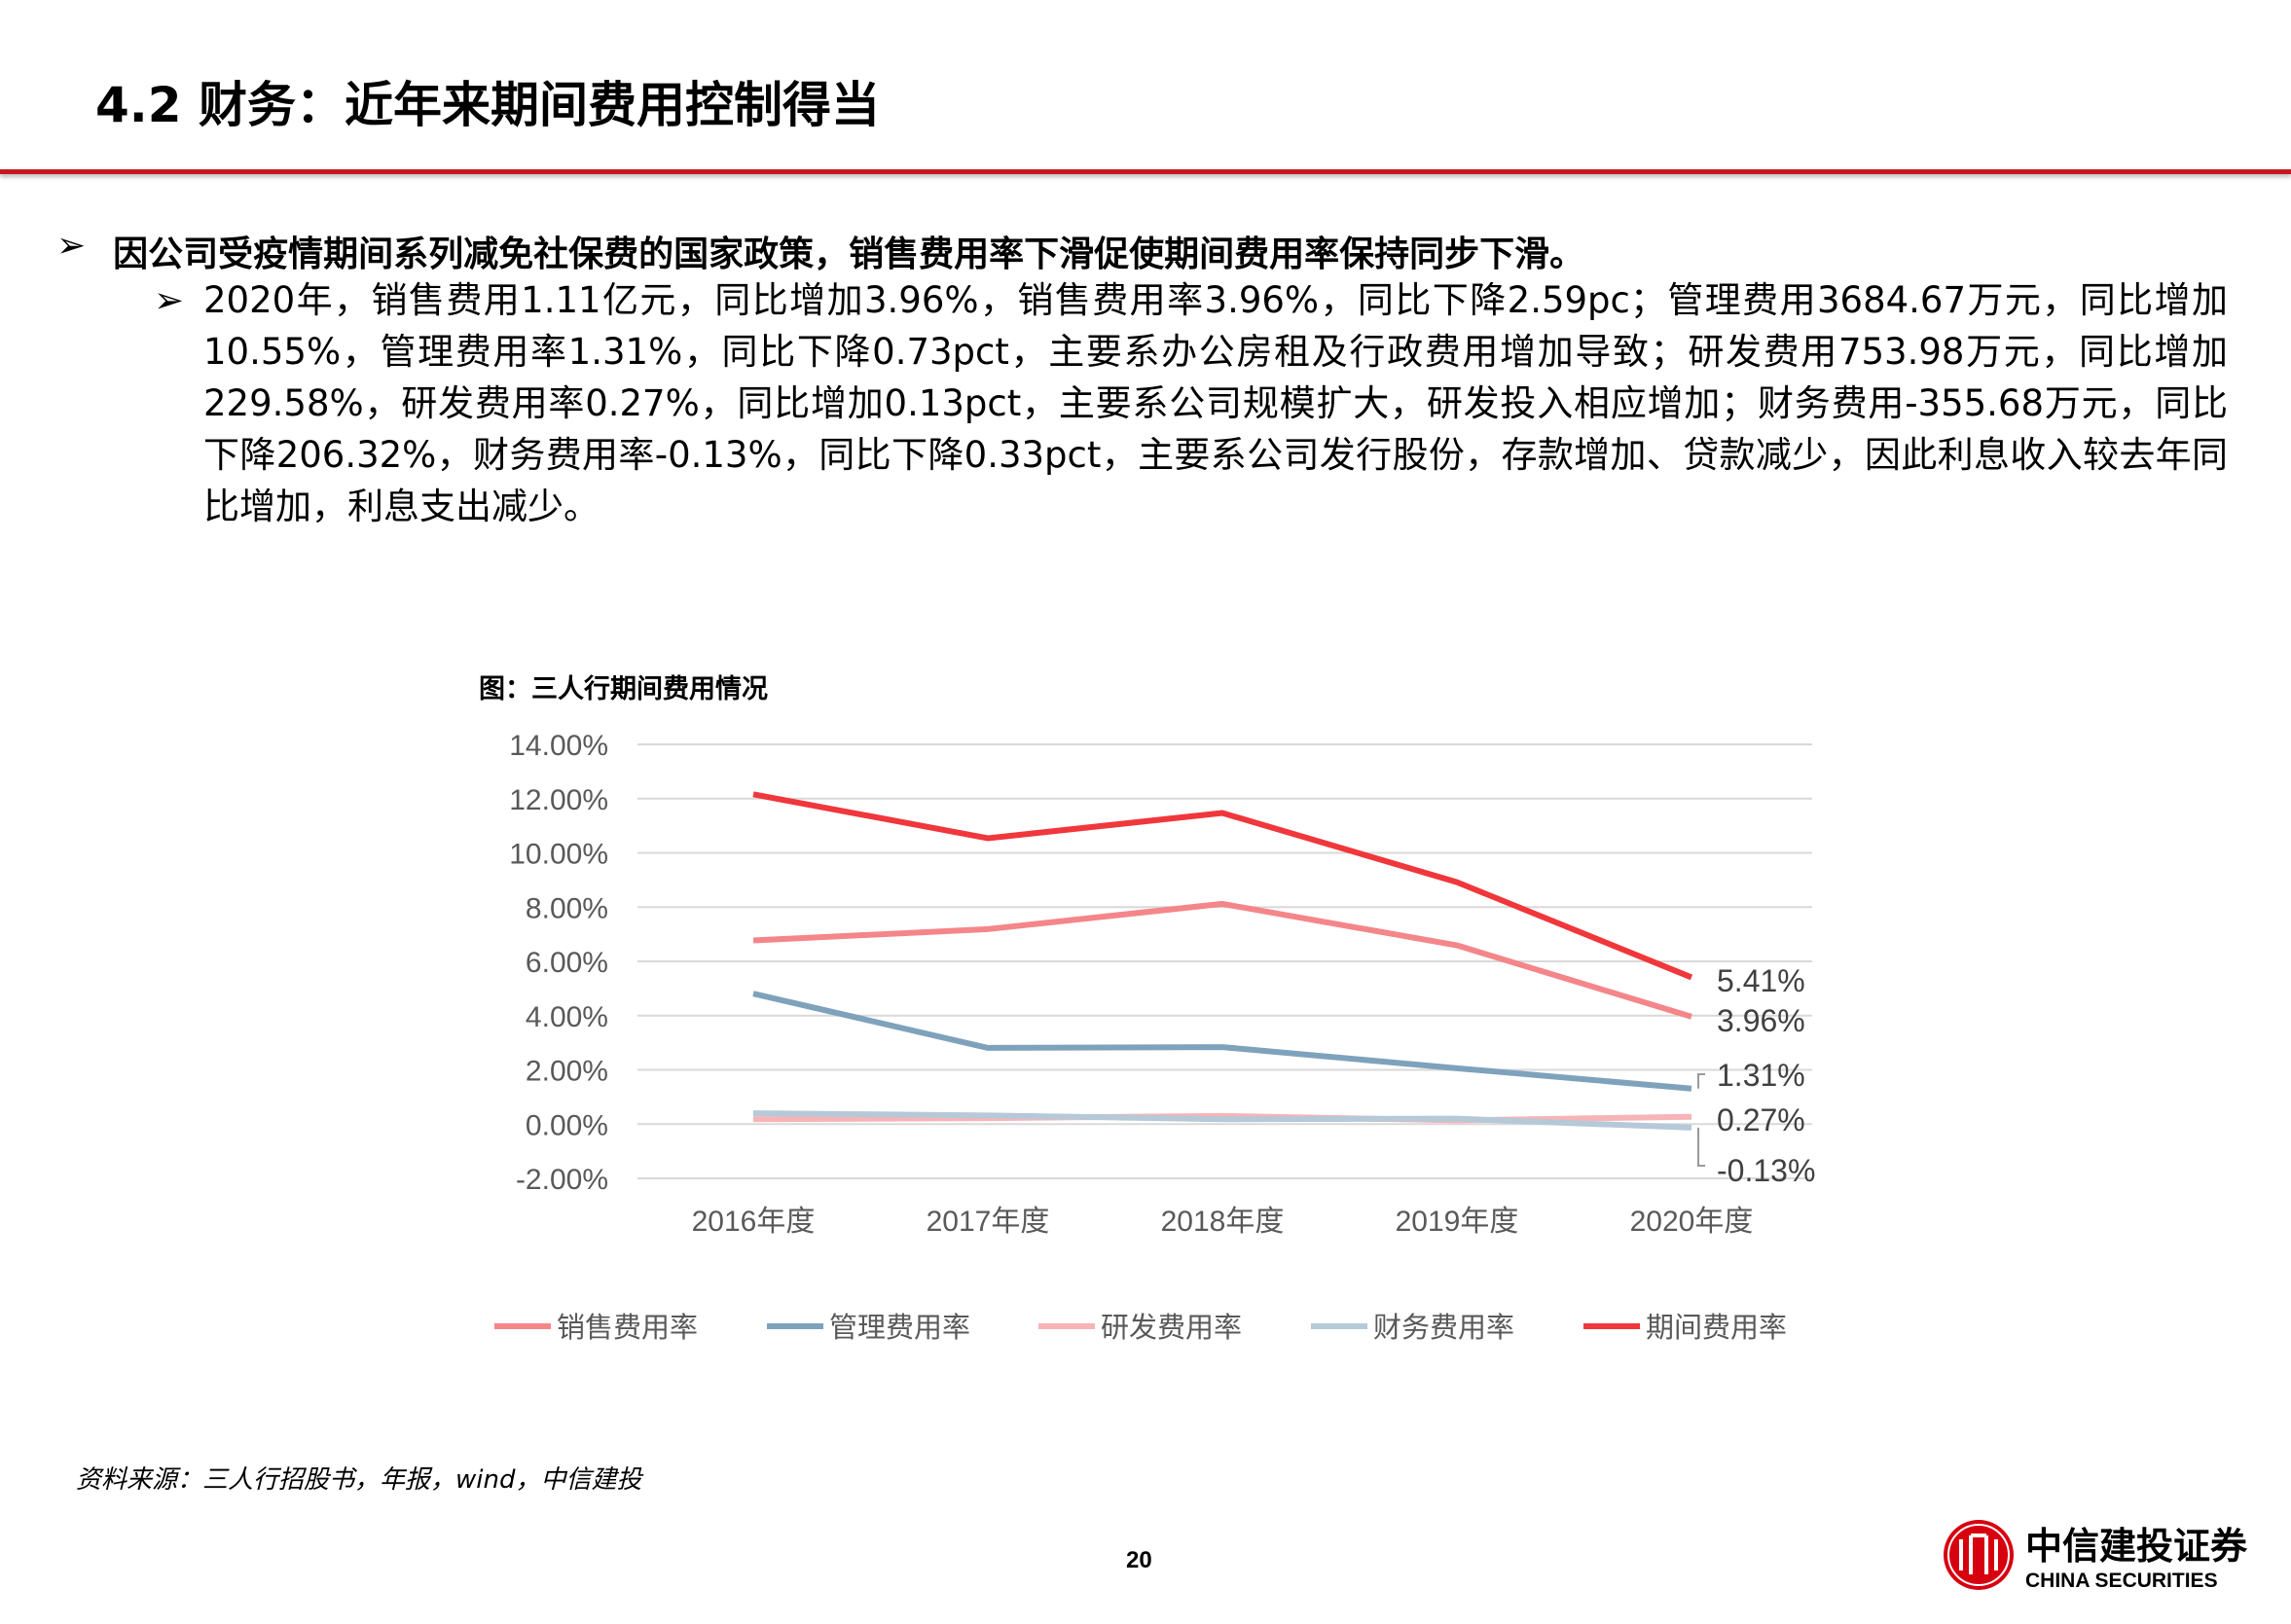 The image size is (2291, 1624). What do you see at coordinates (1761, 1020) in the screenshot?
I see `data-label: 3.96%` at bounding box center [1761, 1020].